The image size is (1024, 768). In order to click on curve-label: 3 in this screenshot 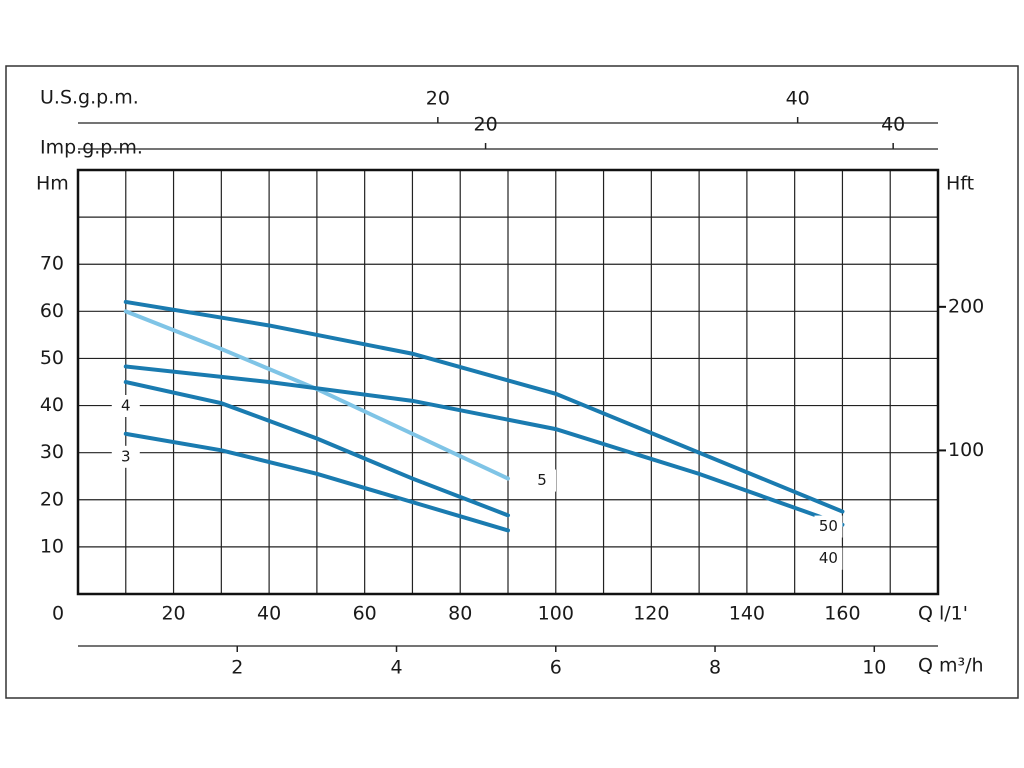, I will do `click(126, 456)`.